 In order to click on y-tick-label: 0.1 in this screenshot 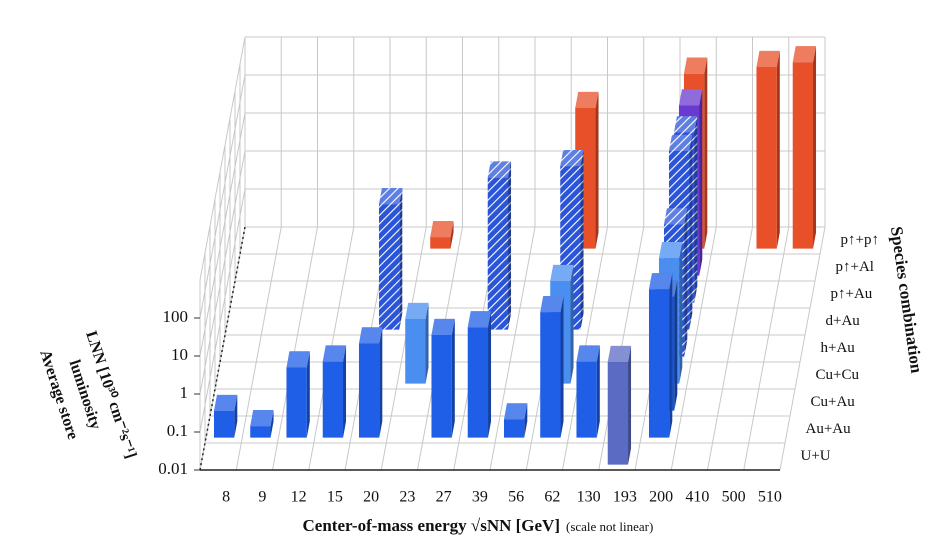, I will do `click(177, 430)`.